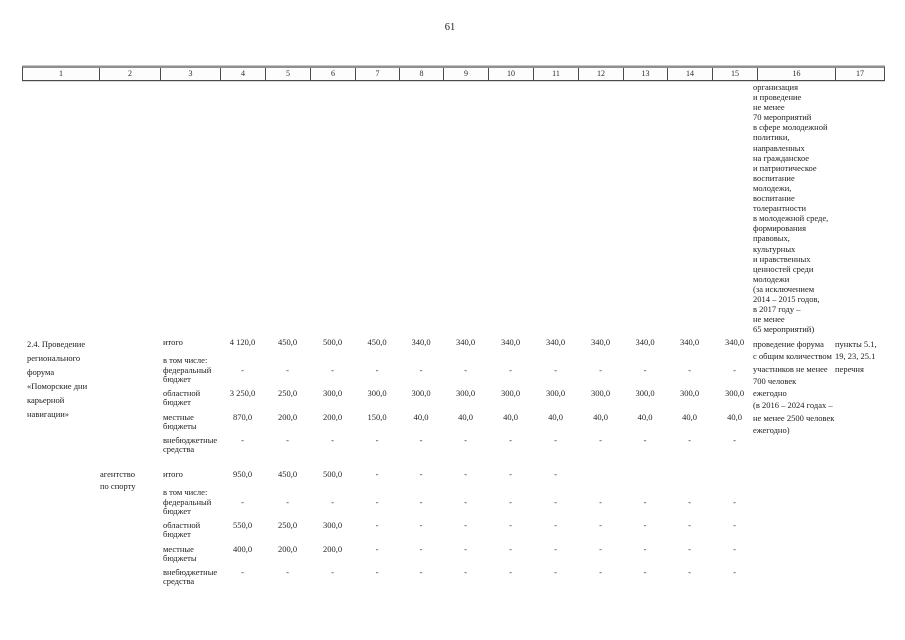 The height and width of the screenshot is (640, 905). Describe the element at coordinates (797, 74) in the screenshot. I see `column-number-cell: 16` at that location.